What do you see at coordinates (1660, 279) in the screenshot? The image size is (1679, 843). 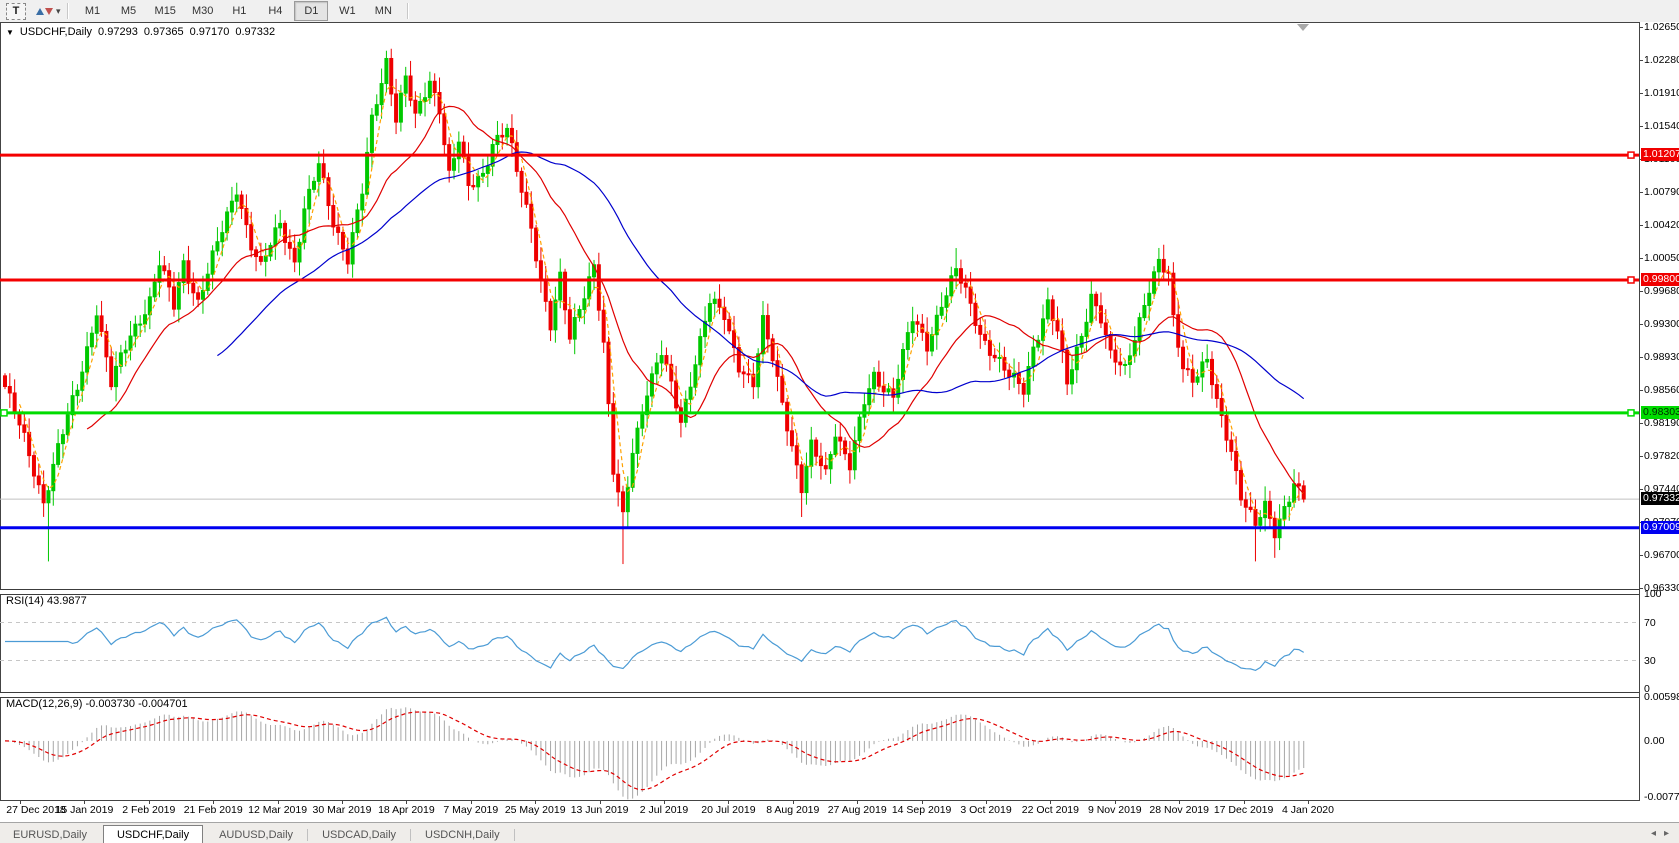 I see `price-tag-0.99800: 0.99800` at bounding box center [1660, 279].